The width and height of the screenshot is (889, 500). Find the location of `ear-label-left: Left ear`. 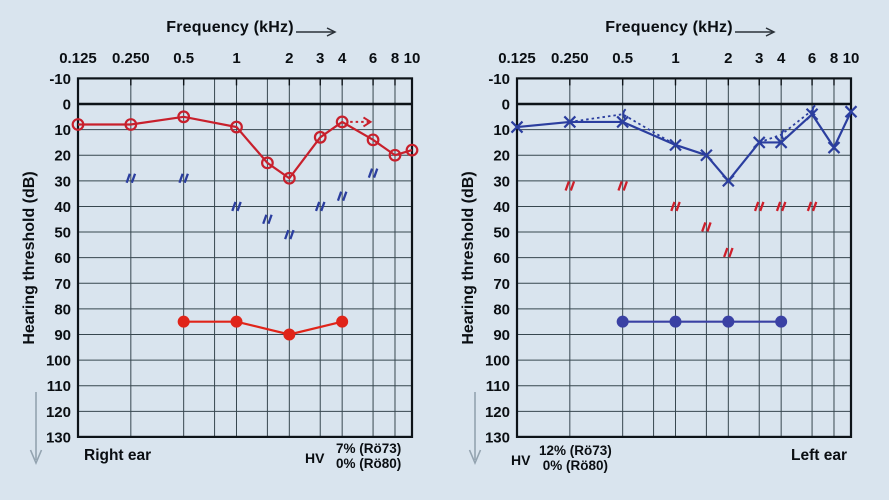

ear-label-left: Left ear is located at coordinates (819, 455).